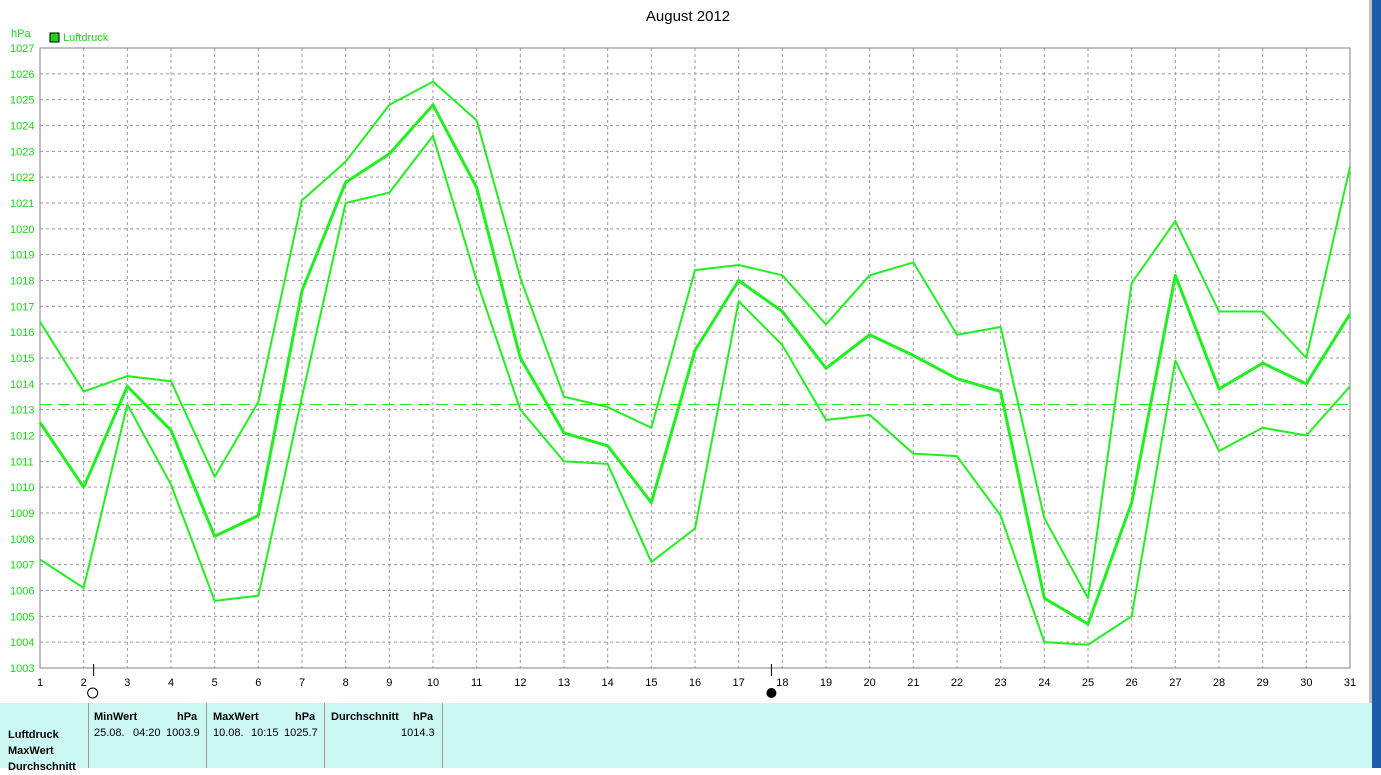  I want to click on open-circle-marker, so click(93, 693).